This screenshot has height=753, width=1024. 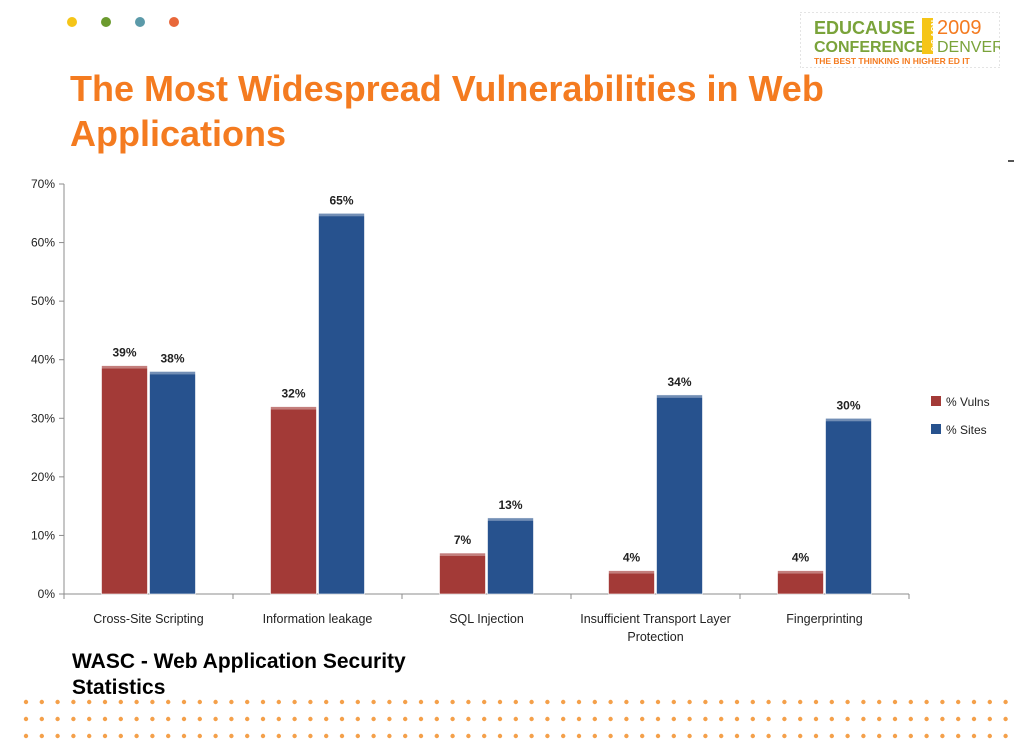 I want to click on data-label: 32%, so click(x=293, y=394).